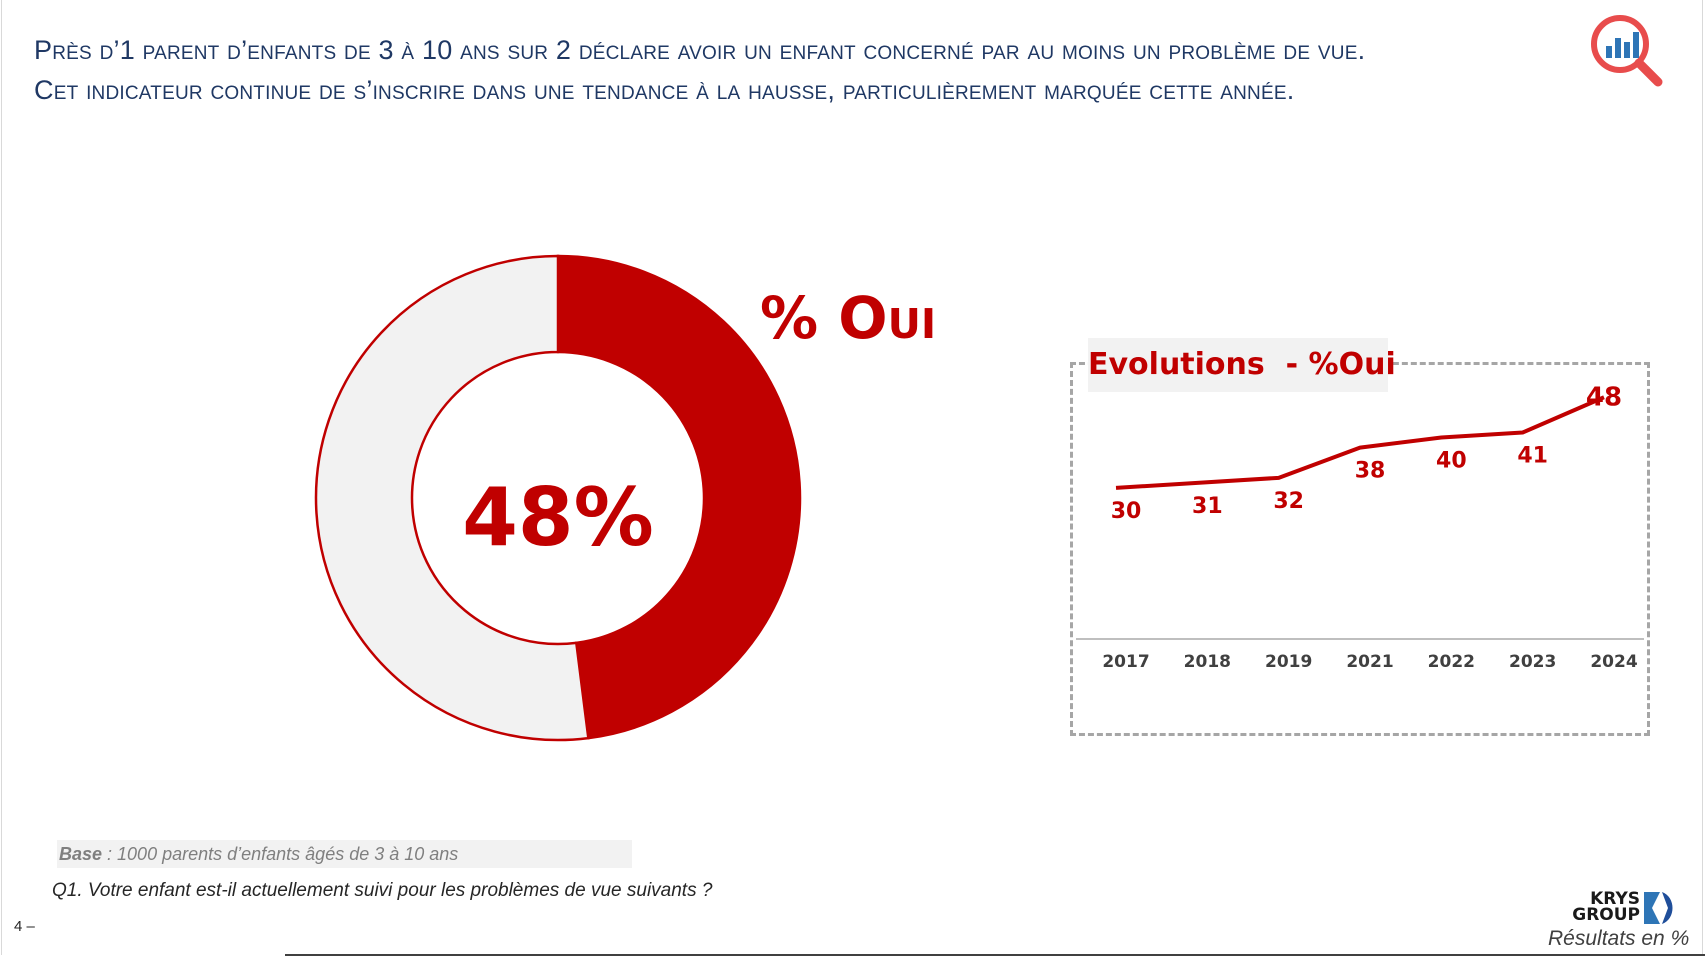 The height and width of the screenshot is (957, 1705). I want to click on donut-chart: 48%, so click(558, 498).